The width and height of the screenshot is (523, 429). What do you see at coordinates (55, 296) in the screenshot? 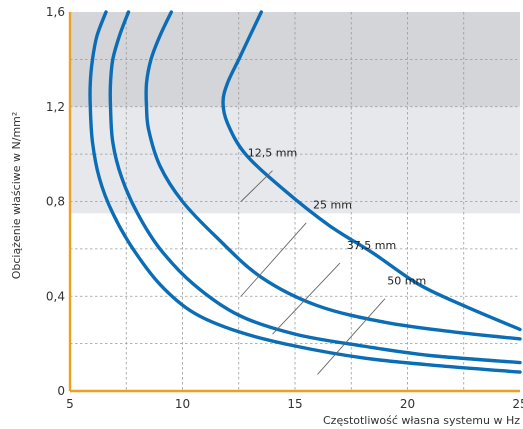
I see `y-tick-label: 0,4` at bounding box center [55, 296].